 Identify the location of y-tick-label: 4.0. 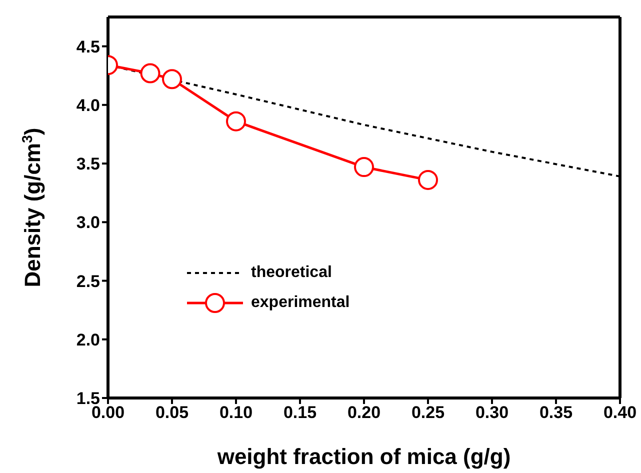
(88, 105).